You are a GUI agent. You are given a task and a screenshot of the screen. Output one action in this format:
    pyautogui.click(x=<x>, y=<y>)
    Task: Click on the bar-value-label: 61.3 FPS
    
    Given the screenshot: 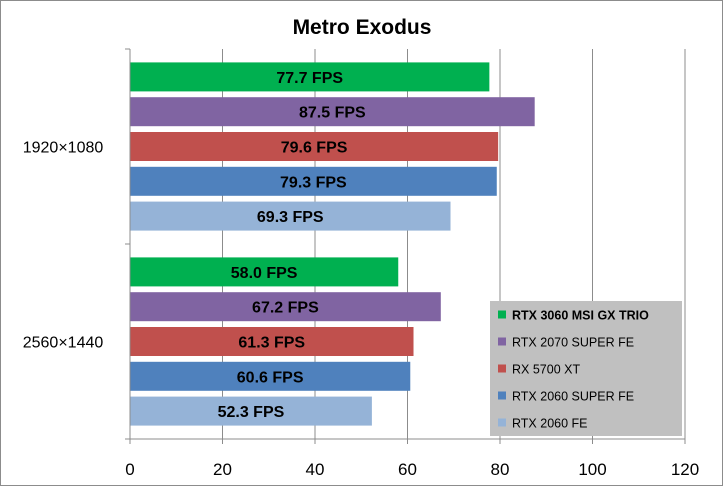 What is the action you would take?
    pyautogui.click(x=271, y=343)
    